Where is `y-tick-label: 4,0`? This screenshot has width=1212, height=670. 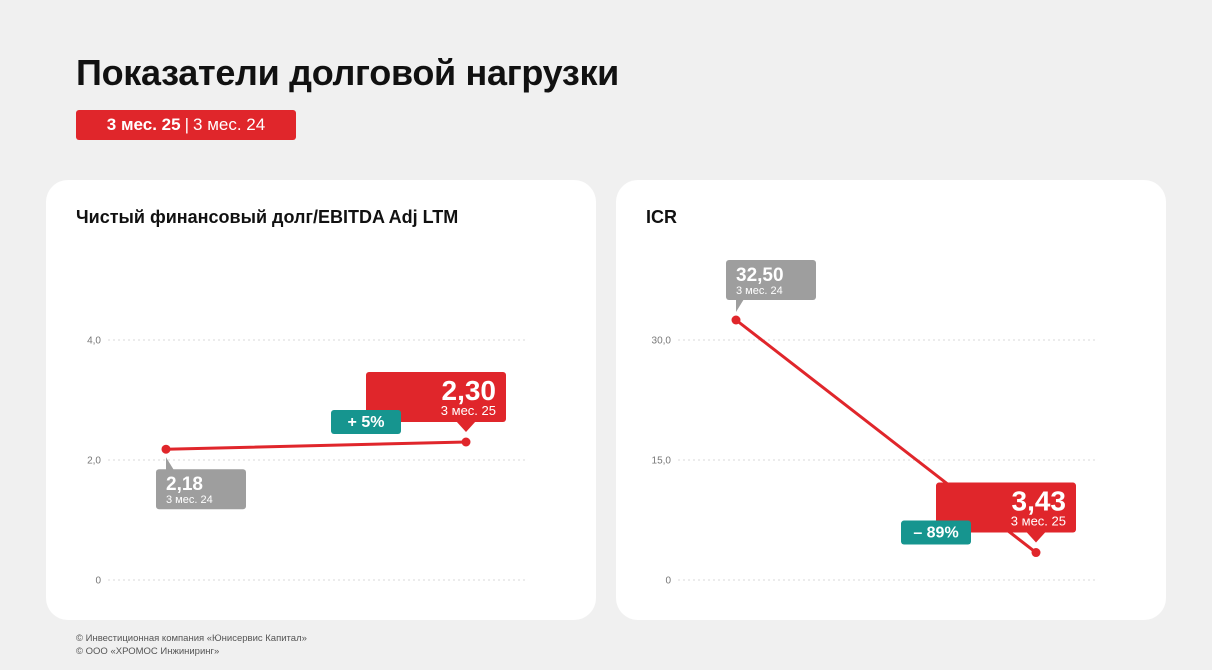
y-tick-label: 4,0 is located at coordinates (94, 341).